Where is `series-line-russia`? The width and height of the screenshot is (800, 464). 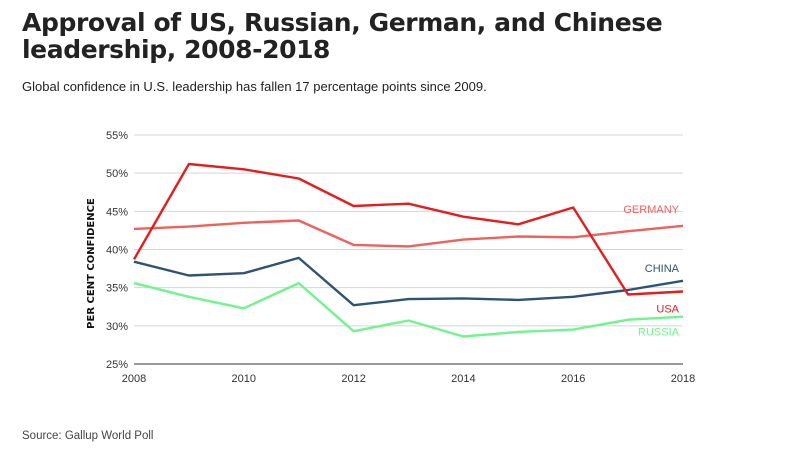
series-line-russia is located at coordinates (408, 309).